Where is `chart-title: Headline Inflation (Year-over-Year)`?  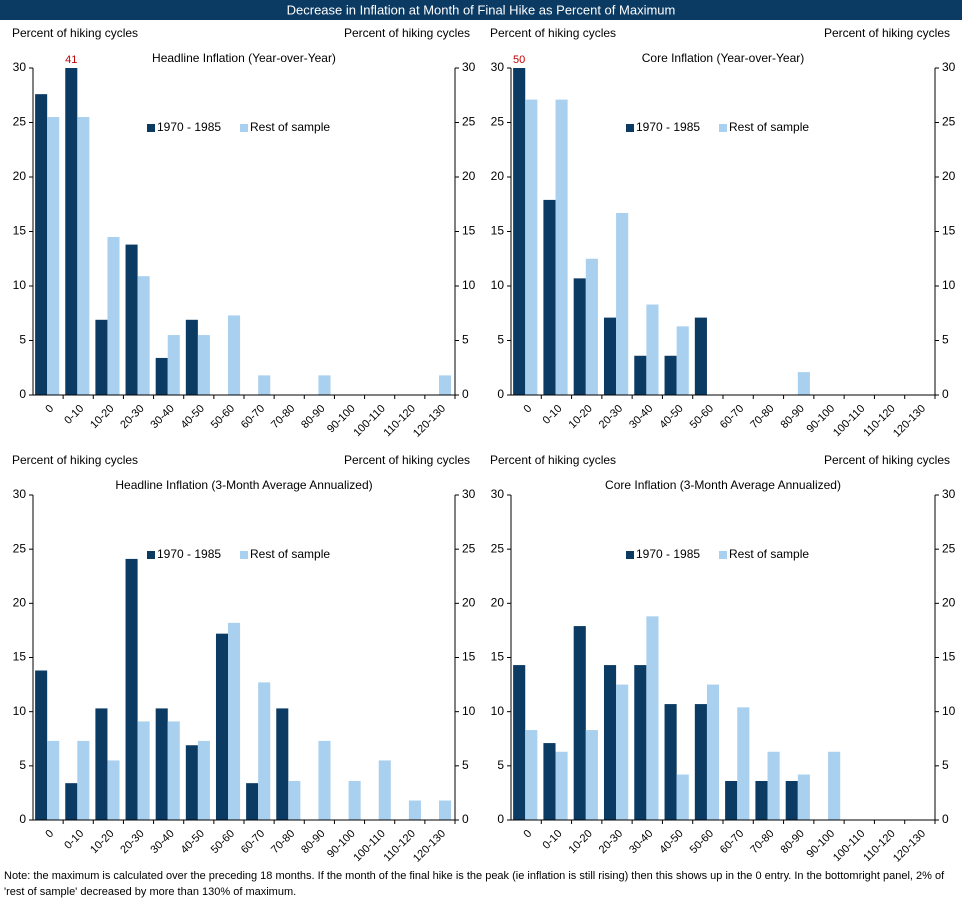 chart-title: Headline Inflation (Year-over-Year) is located at coordinates (244, 58).